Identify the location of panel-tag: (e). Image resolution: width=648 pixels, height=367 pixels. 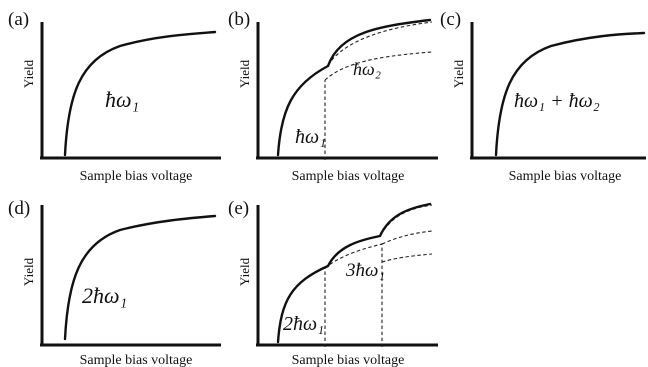
(238, 208).